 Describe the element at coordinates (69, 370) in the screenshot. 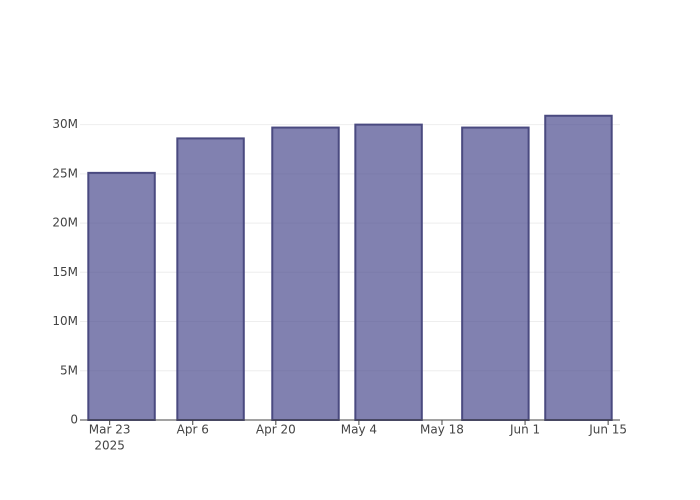

I see `y-tick-label: 5M` at that location.